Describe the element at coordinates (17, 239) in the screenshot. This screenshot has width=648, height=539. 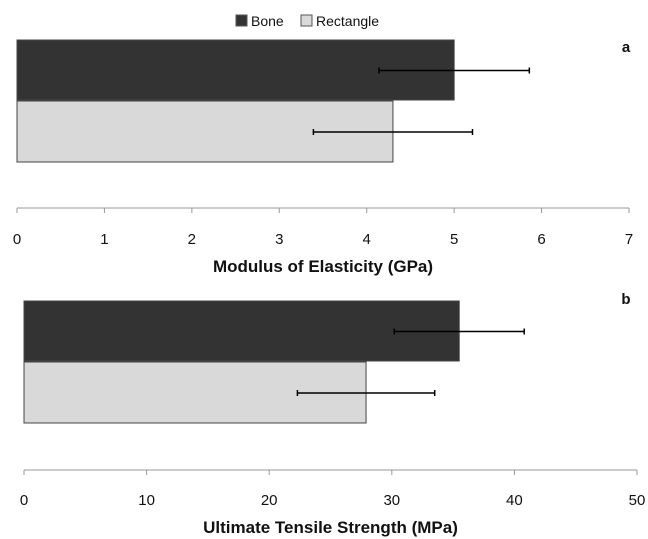
I see `x-tick-label-a-0: 0` at that location.